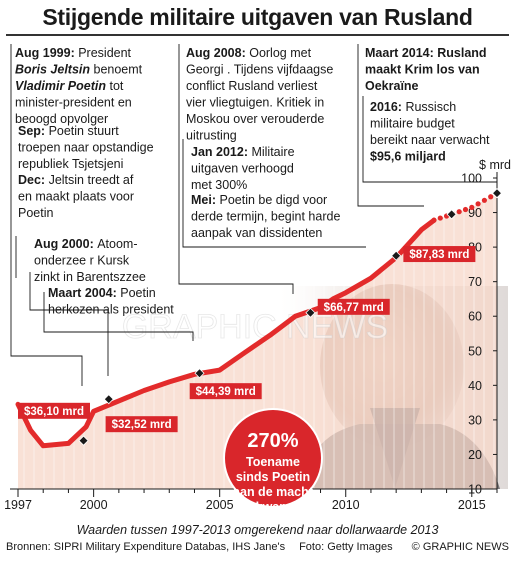  Describe the element at coordinates (217, 53) in the screenshot. I see `annotation-run: Aug 2008:` at that location.